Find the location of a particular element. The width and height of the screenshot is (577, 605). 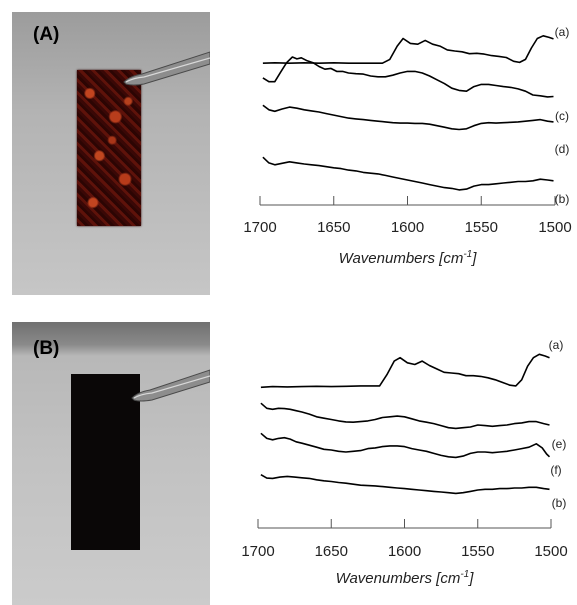

series-label-e: (e) is located at coordinates (559, 444).